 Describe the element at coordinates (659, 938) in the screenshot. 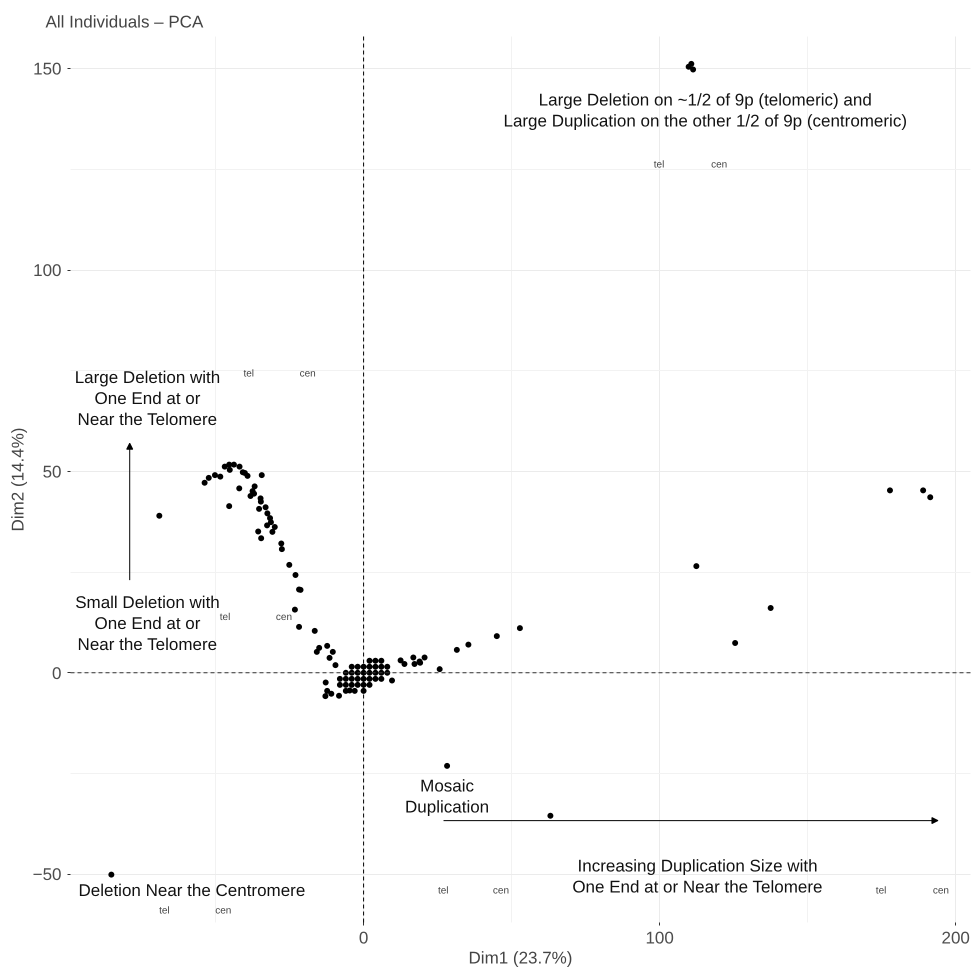

I see `x-tick-label: 100` at that location.